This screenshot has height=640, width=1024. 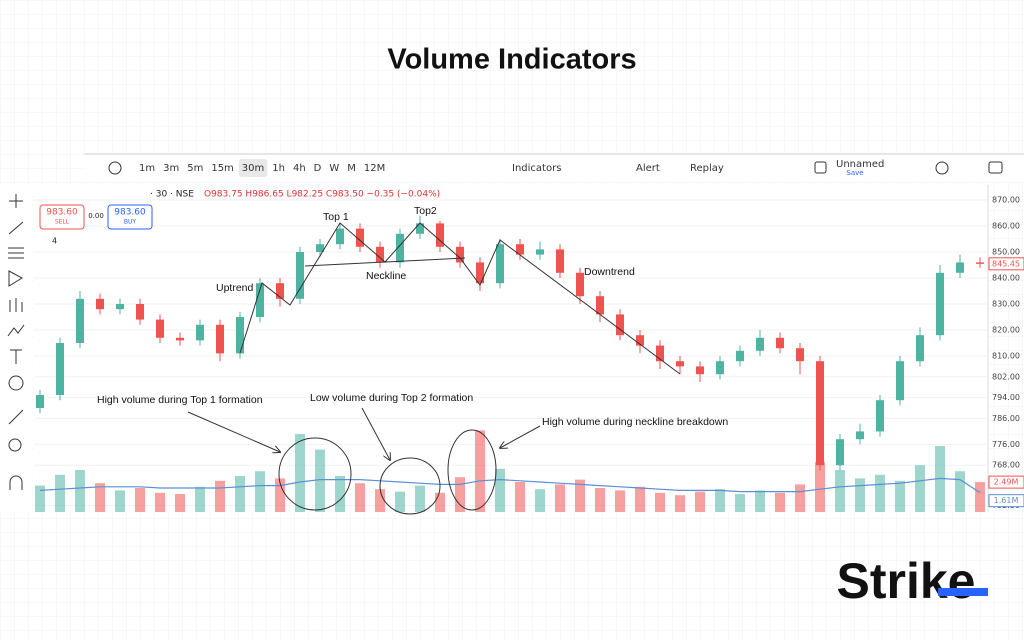 What do you see at coordinates (1006, 376) in the screenshot?
I see `y-tick-label: 802.00` at bounding box center [1006, 376].